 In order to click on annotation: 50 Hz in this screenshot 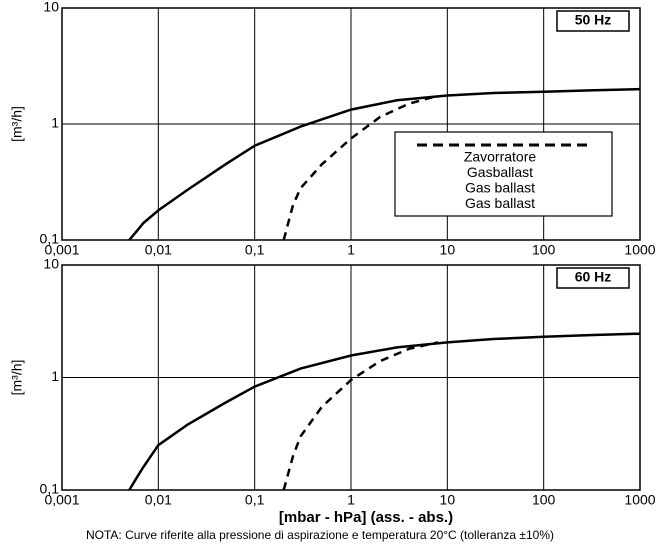, I will do `click(593, 20)`.